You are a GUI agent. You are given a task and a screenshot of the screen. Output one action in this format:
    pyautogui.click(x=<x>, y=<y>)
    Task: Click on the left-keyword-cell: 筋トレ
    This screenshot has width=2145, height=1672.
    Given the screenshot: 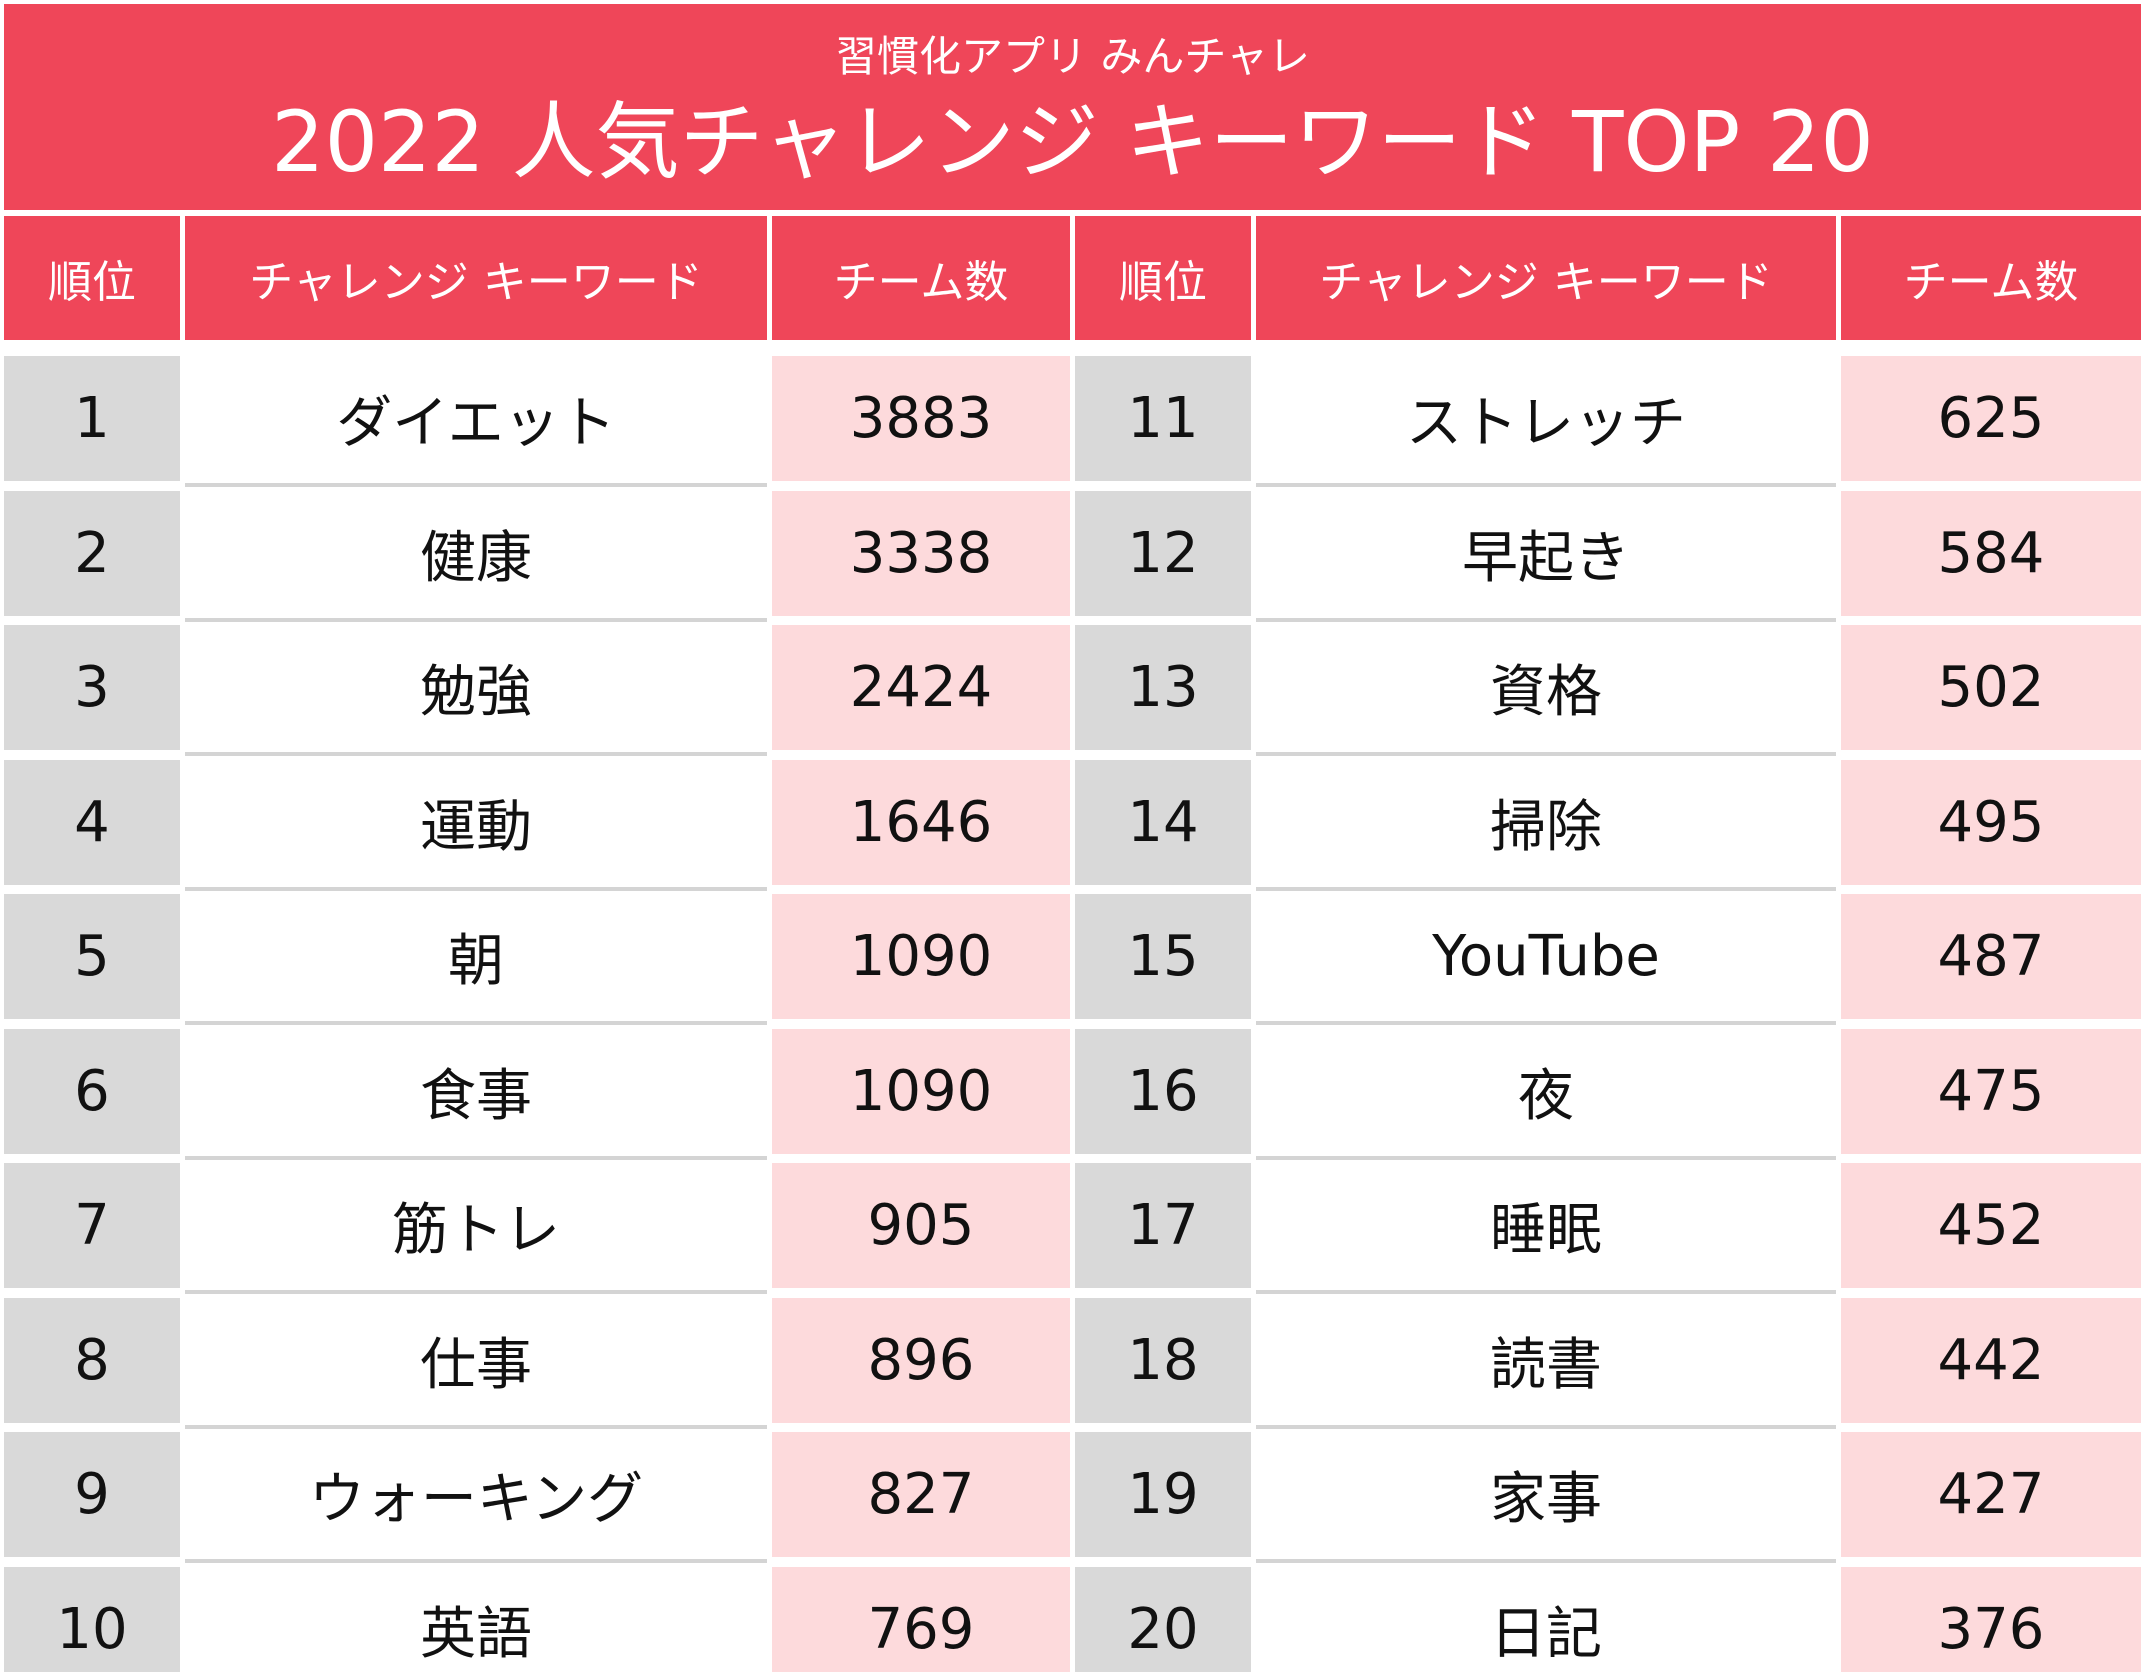 What is the action you would take?
    pyautogui.click(x=476, y=1225)
    